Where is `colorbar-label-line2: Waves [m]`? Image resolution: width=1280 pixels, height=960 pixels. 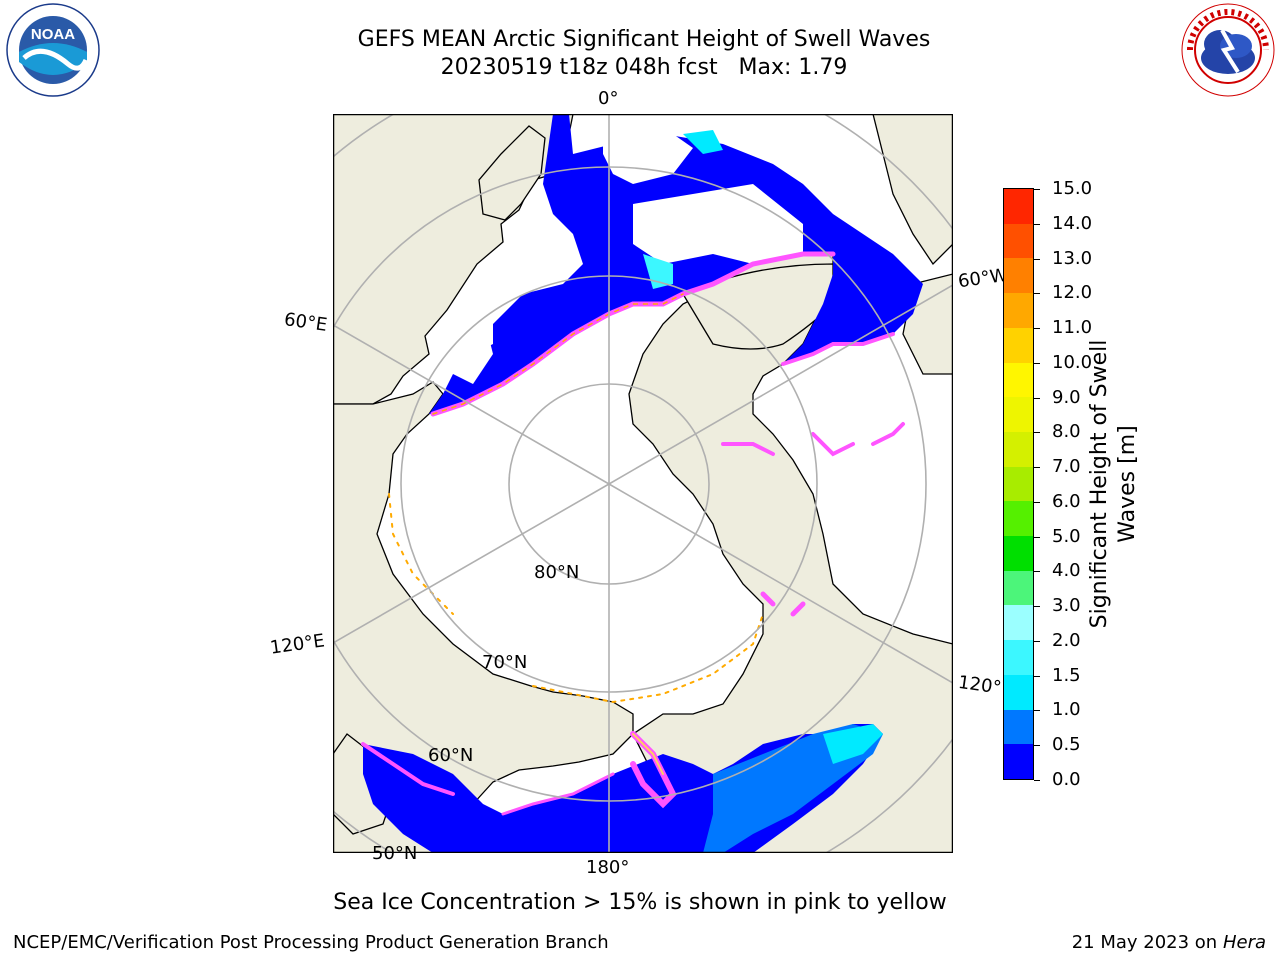
colorbar-label-line2: Waves [m] is located at coordinates (1127, 484).